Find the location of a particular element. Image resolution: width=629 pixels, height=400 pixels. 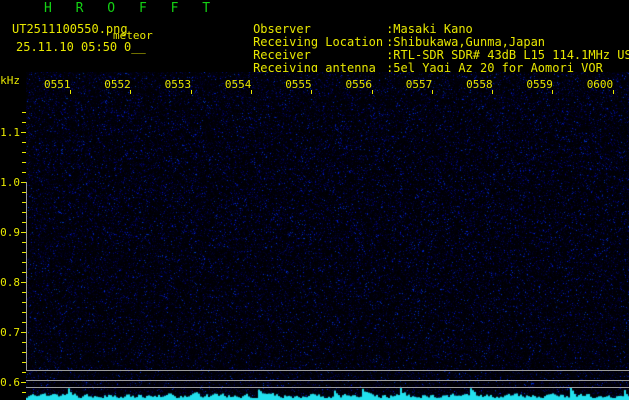

y-axis-label: 0.6 is located at coordinates (10, 382).